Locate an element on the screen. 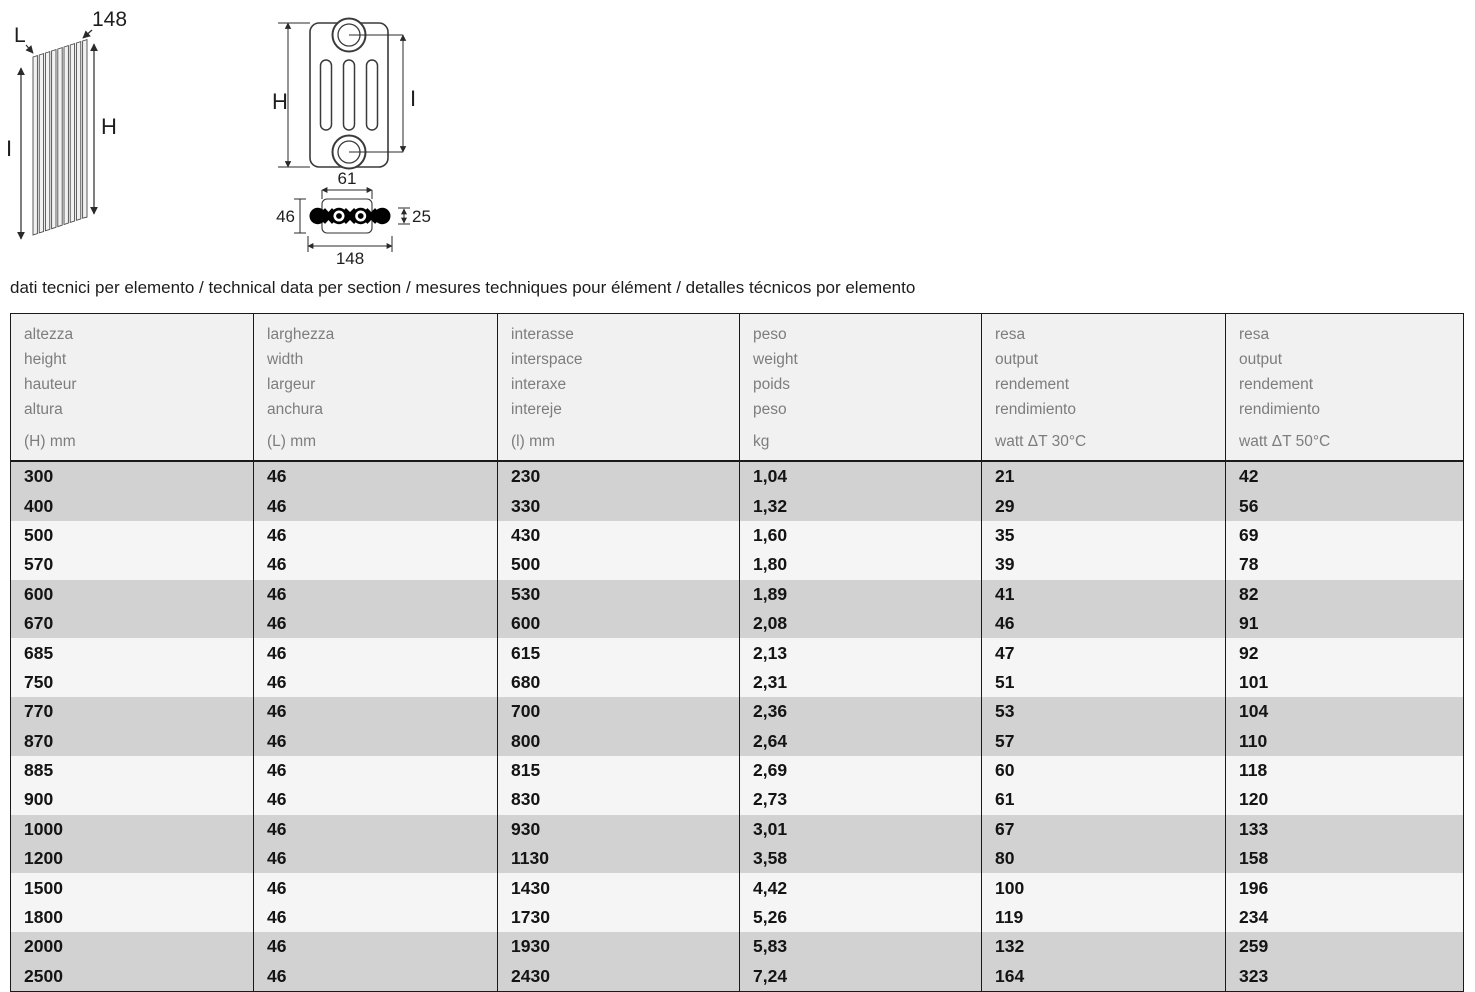 This screenshot has width=1475, height=992. table-cell: 5,26 is located at coordinates (860, 917).